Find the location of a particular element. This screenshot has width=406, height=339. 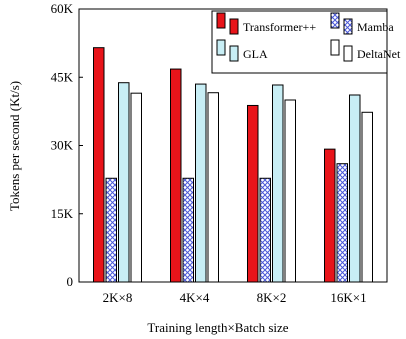

x-tick-label: 8K×2 is located at coordinates (272, 297).